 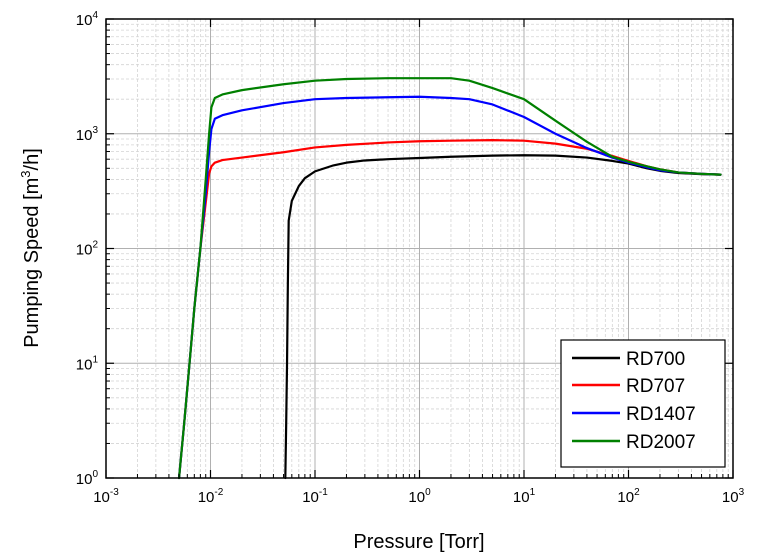 I want to click on x-tick-label: 10³, so click(x=733, y=496).